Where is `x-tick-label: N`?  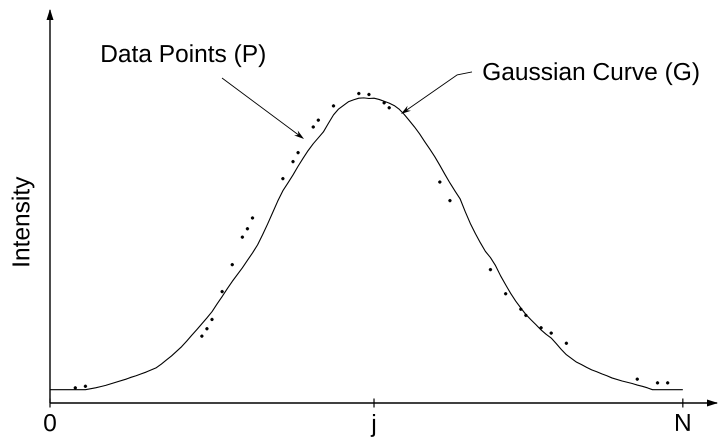
x-tick-label: N is located at coordinates (683, 422).